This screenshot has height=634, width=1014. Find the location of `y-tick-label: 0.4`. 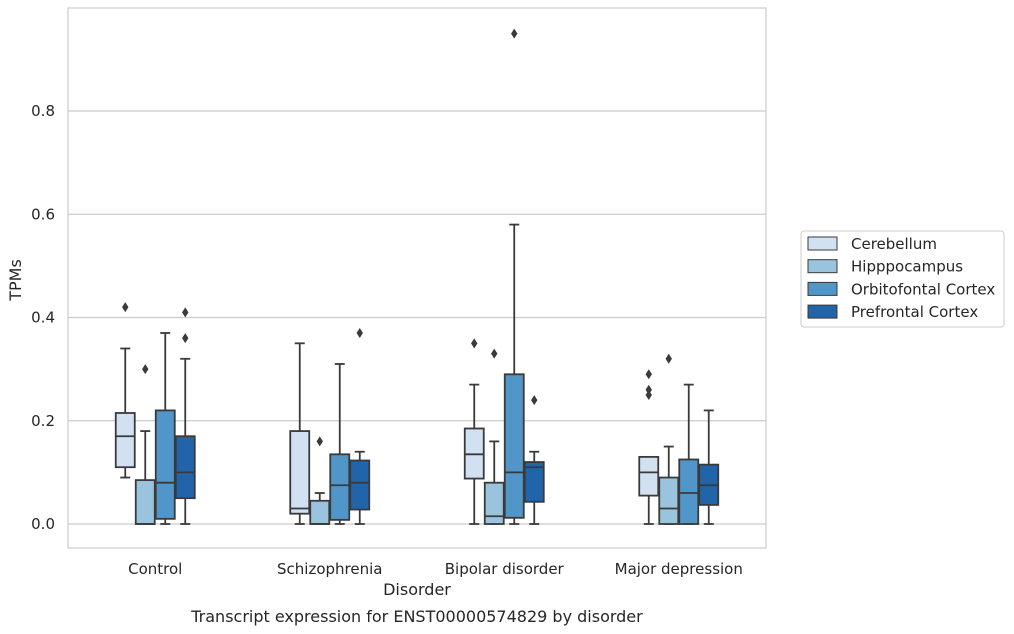

y-tick-label: 0.4 is located at coordinates (43, 318).